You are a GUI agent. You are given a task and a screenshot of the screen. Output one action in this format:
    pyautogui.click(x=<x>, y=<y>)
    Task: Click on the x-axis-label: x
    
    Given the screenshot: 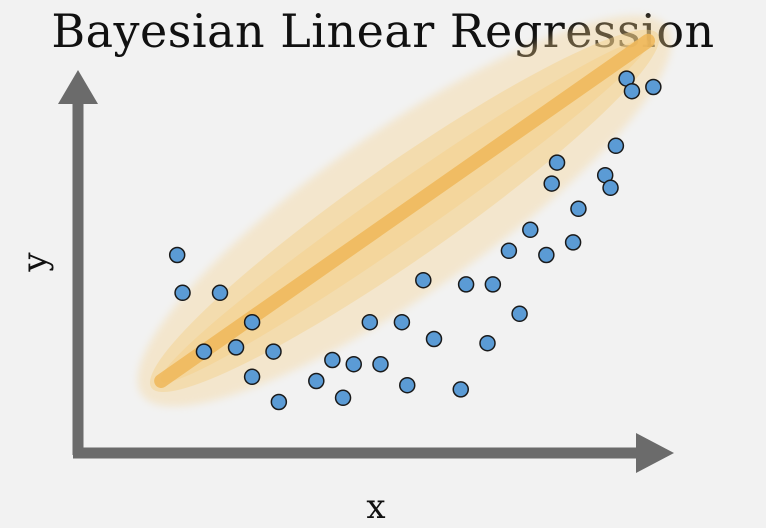 What is the action you would take?
    pyautogui.click(x=375, y=507)
    